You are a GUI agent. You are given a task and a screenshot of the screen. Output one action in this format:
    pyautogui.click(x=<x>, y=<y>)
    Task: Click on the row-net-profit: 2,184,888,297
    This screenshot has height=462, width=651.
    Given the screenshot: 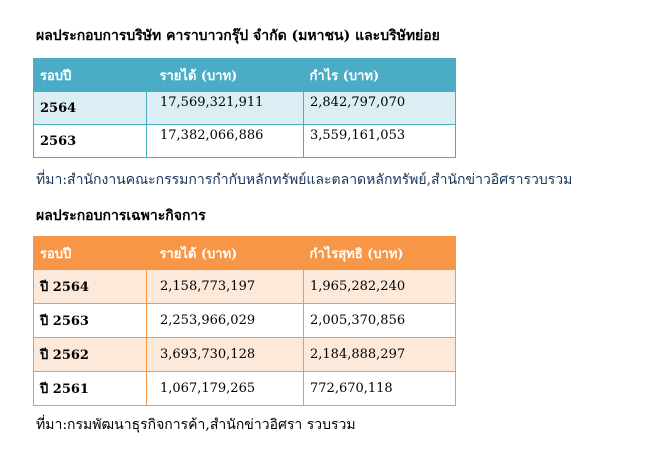 What is the action you would take?
    pyautogui.click(x=379, y=354)
    